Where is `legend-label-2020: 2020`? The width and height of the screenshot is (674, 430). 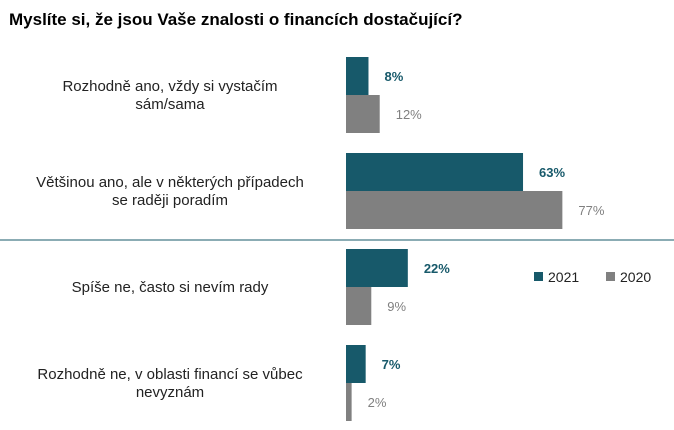
legend-label-2020: 2020 is located at coordinates (635, 277).